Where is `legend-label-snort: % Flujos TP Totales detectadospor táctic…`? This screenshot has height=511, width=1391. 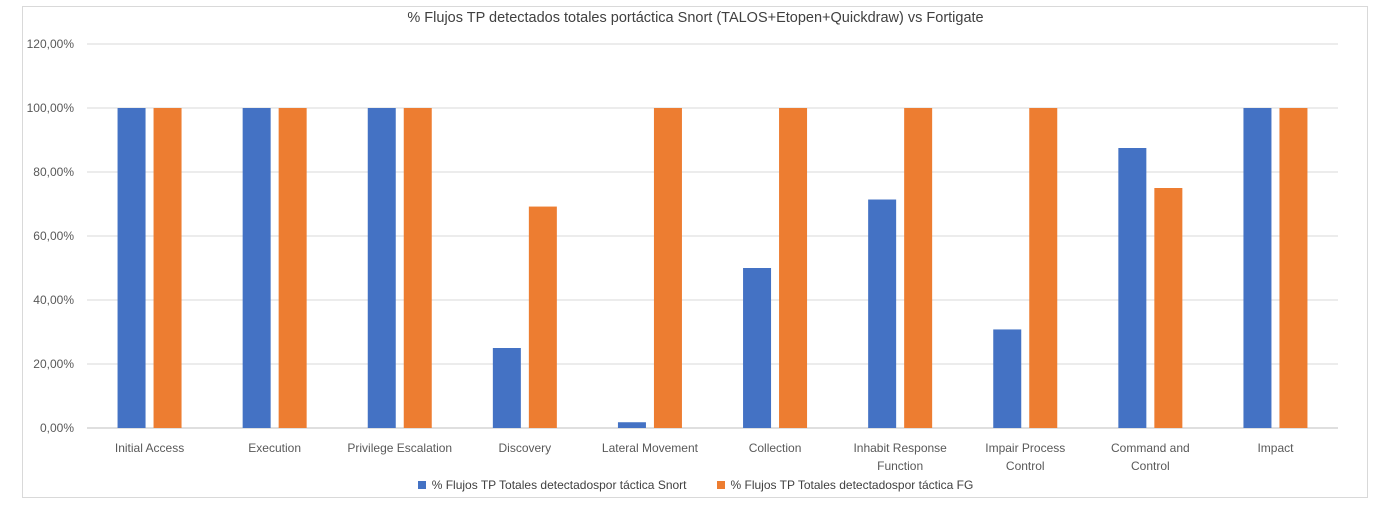 legend-label-snort: % Flujos TP Totales detectadospor táctic… is located at coordinates (559, 485).